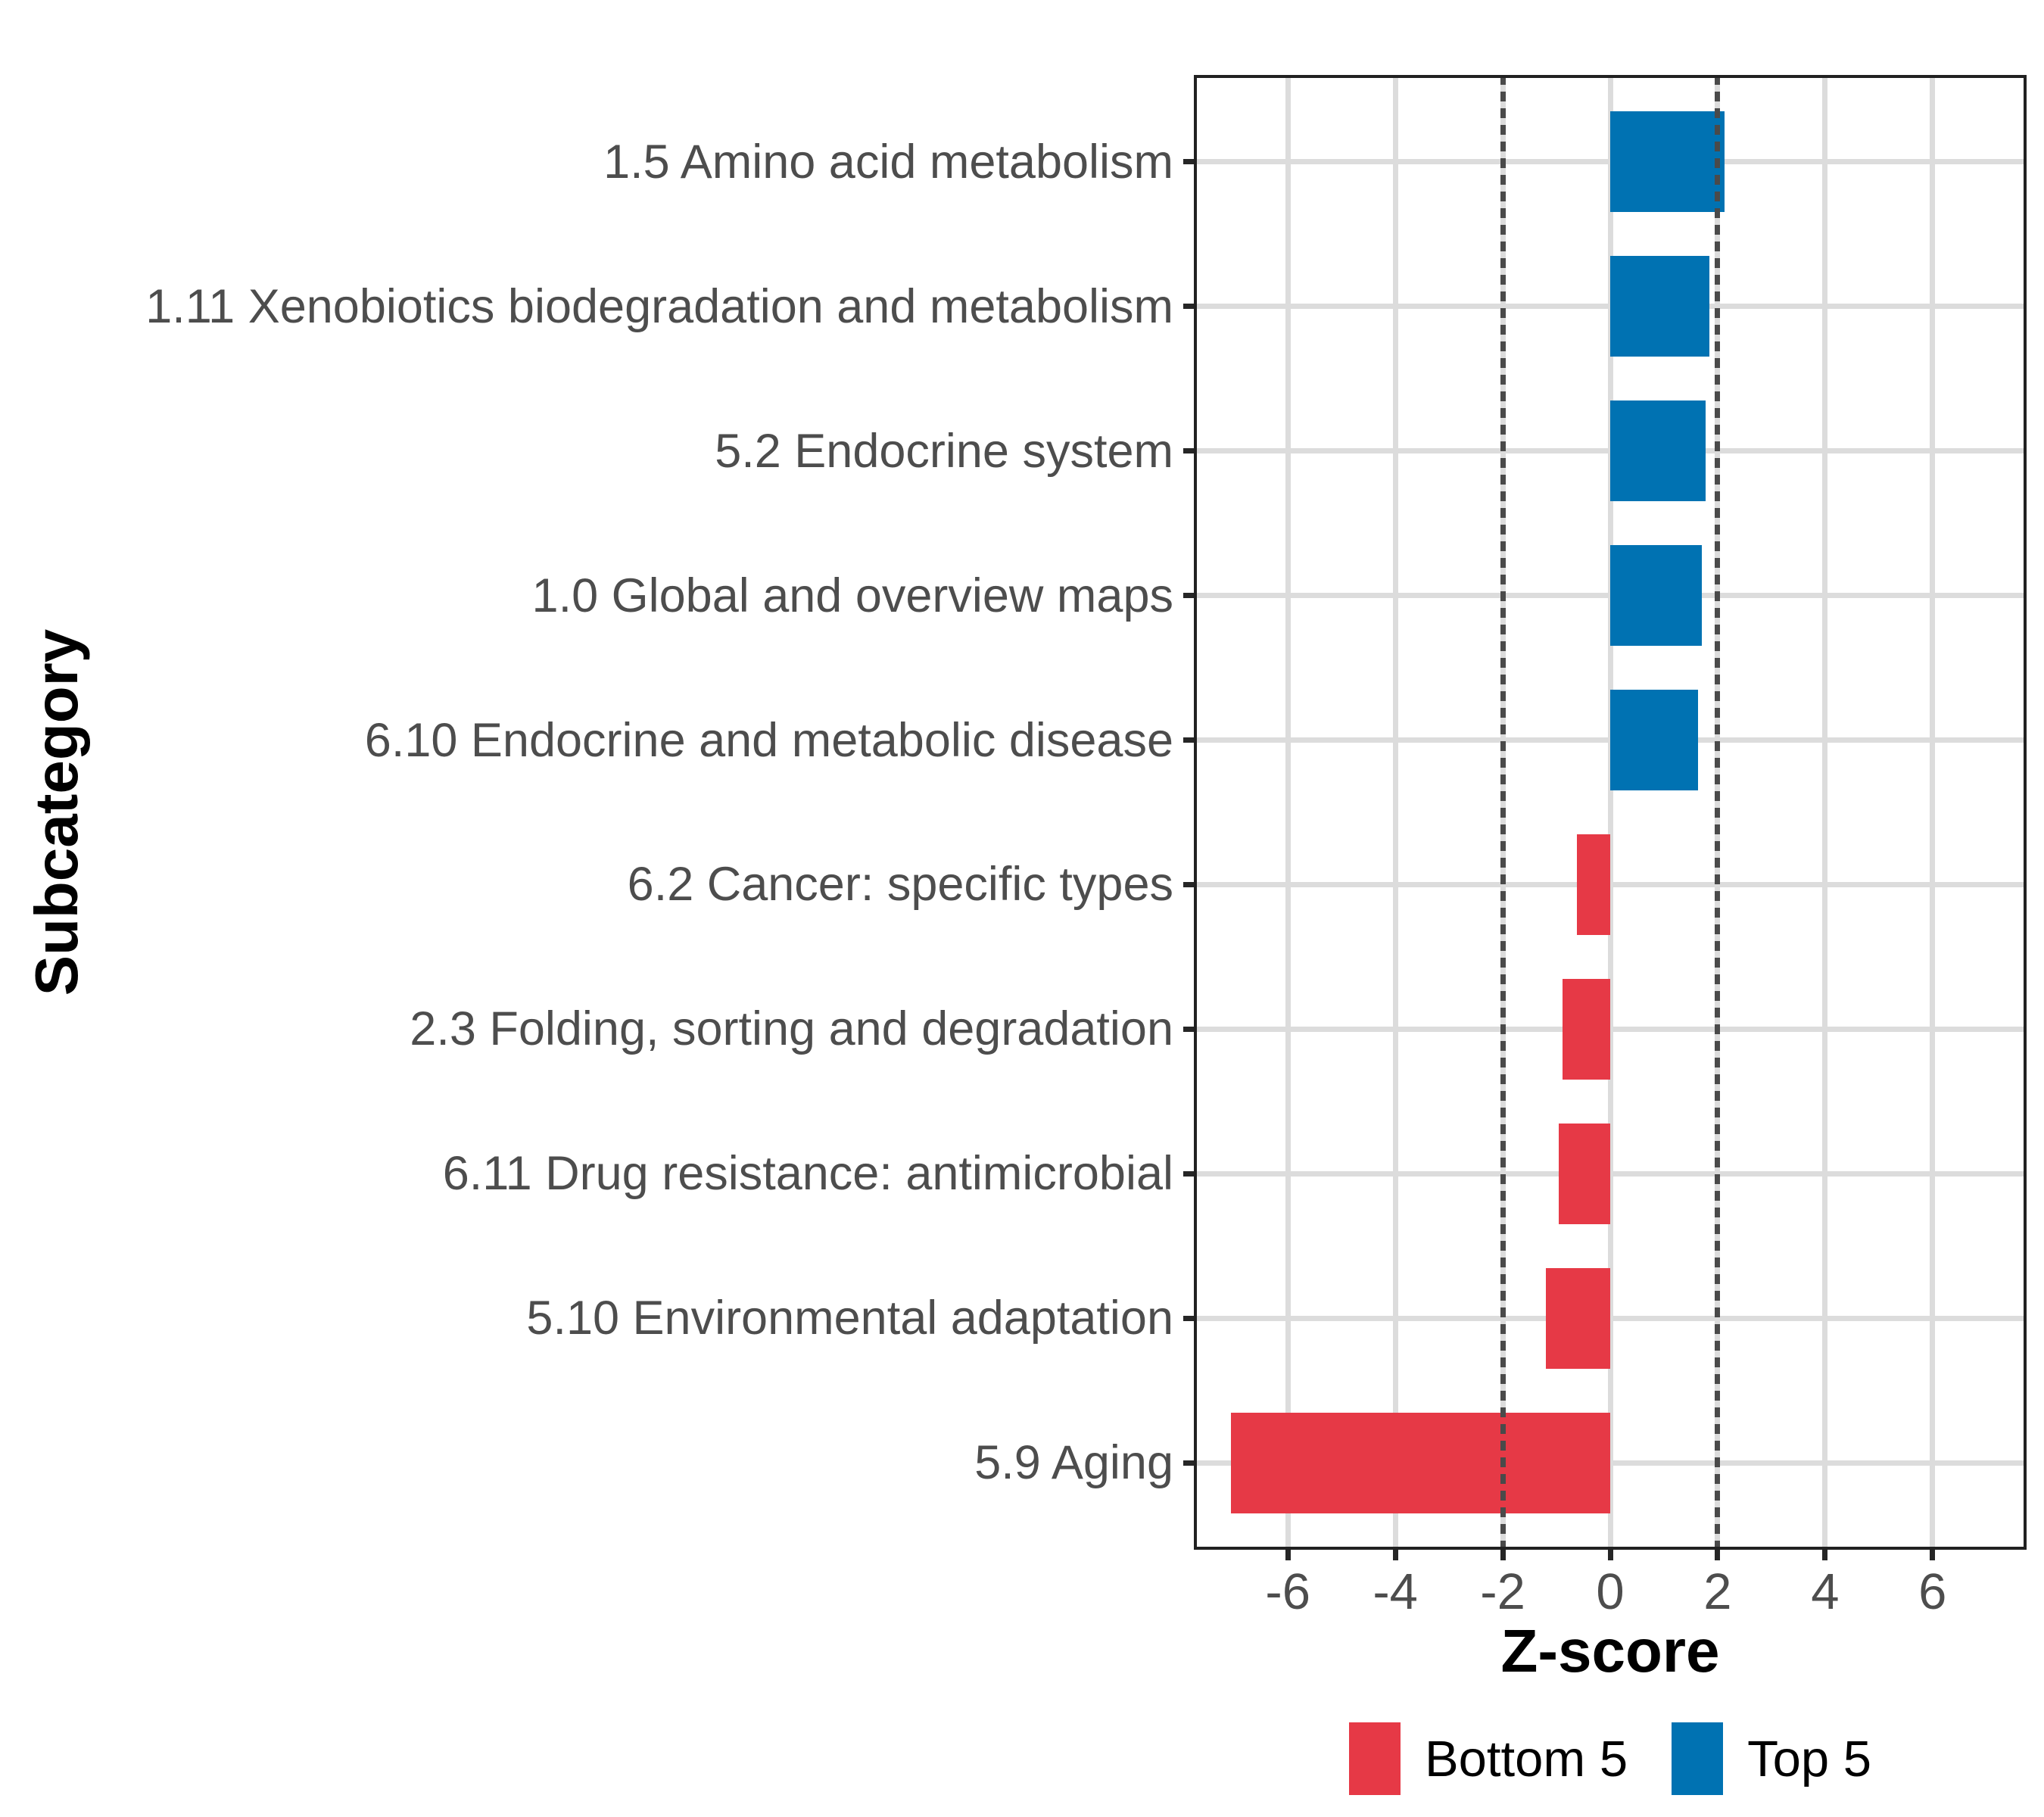 This screenshot has height=1817, width=2044. Describe the element at coordinates (56, 812) in the screenshot. I see `y-axis-title: Subcategory` at that location.